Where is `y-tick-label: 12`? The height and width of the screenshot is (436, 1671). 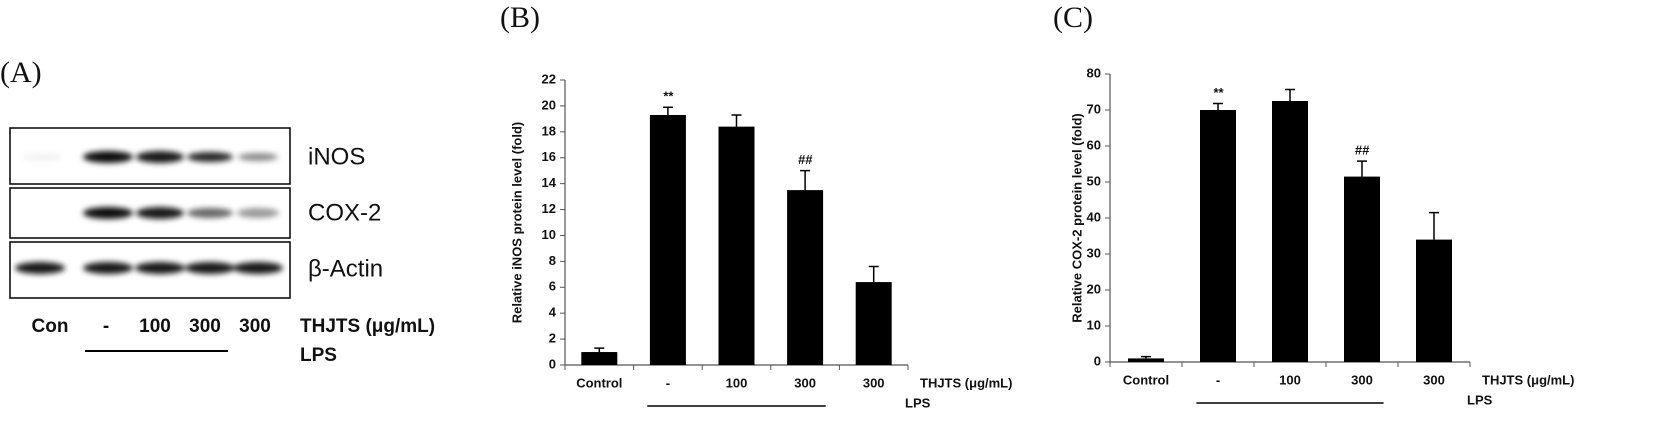 y-tick-label: 12 is located at coordinates (549, 208).